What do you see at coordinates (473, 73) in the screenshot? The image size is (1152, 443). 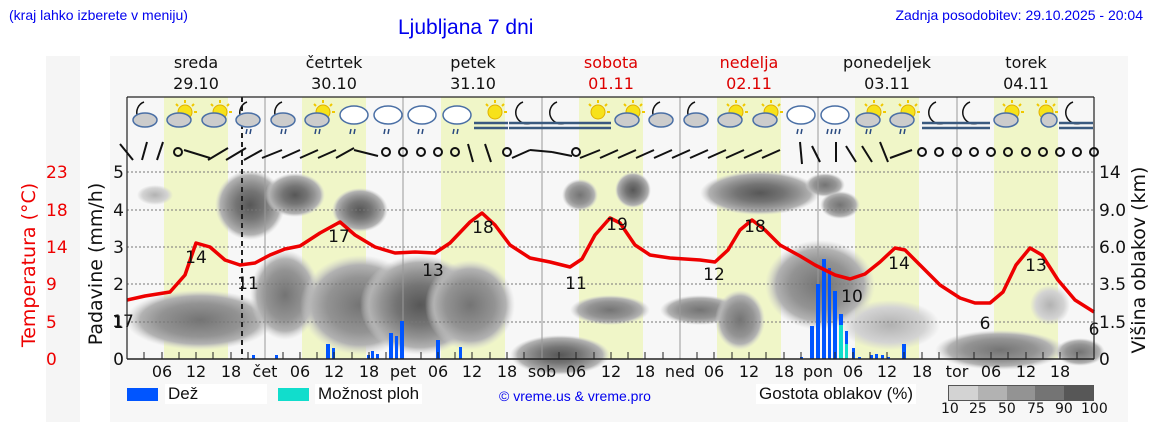 I see `day-header-2: petek 31.10` at bounding box center [473, 73].